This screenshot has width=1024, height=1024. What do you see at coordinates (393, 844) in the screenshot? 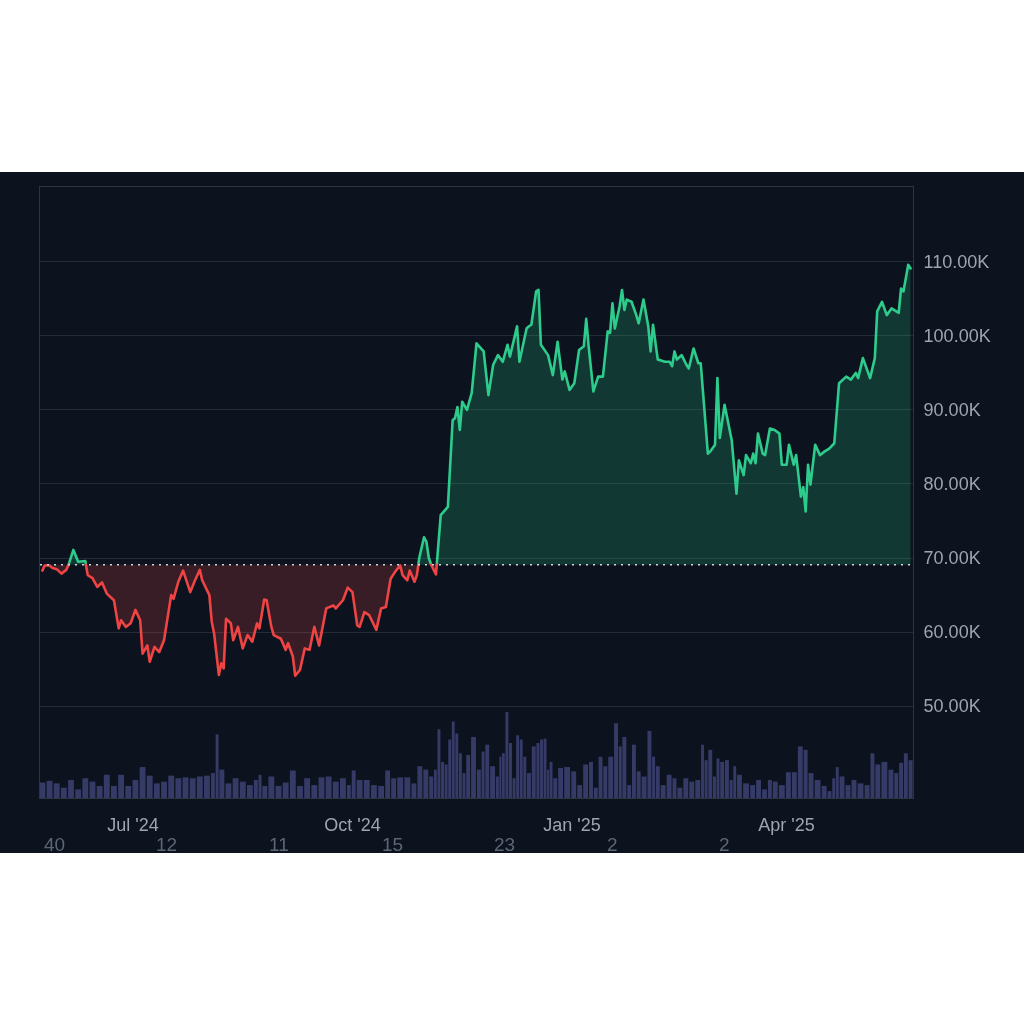
I see `text: 15` at bounding box center [393, 844].